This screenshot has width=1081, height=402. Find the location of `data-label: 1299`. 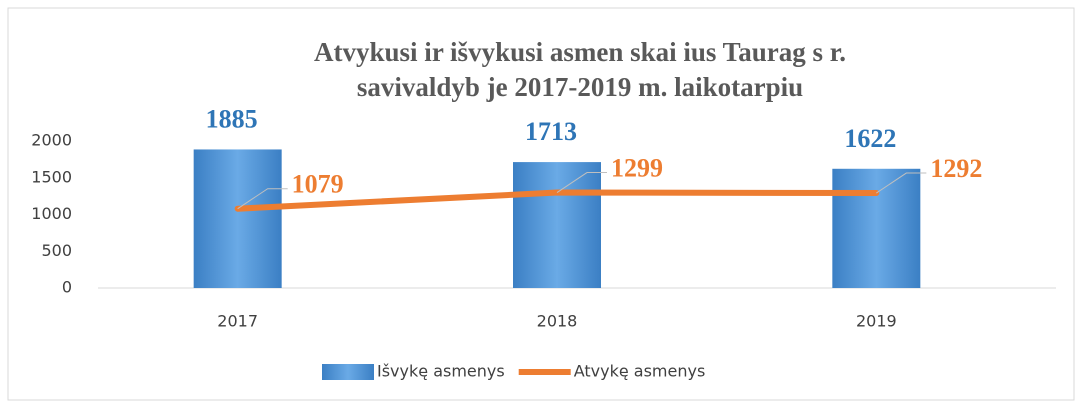

data-label: 1299 is located at coordinates (637, 167).